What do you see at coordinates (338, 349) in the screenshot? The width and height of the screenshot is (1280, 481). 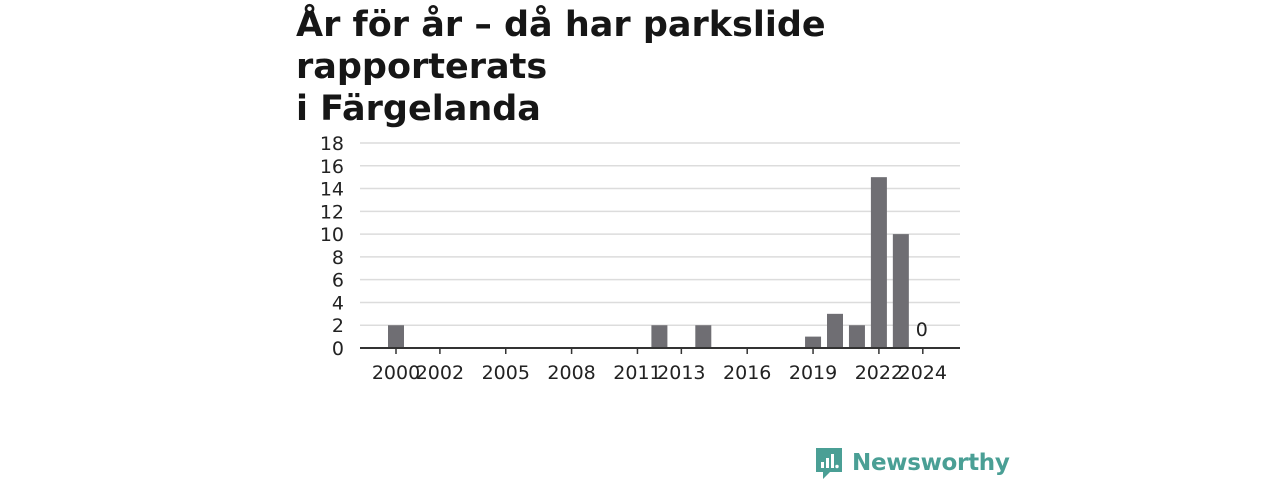 I see `y-tick-label-0: 0` at bounding box center [338, 349].